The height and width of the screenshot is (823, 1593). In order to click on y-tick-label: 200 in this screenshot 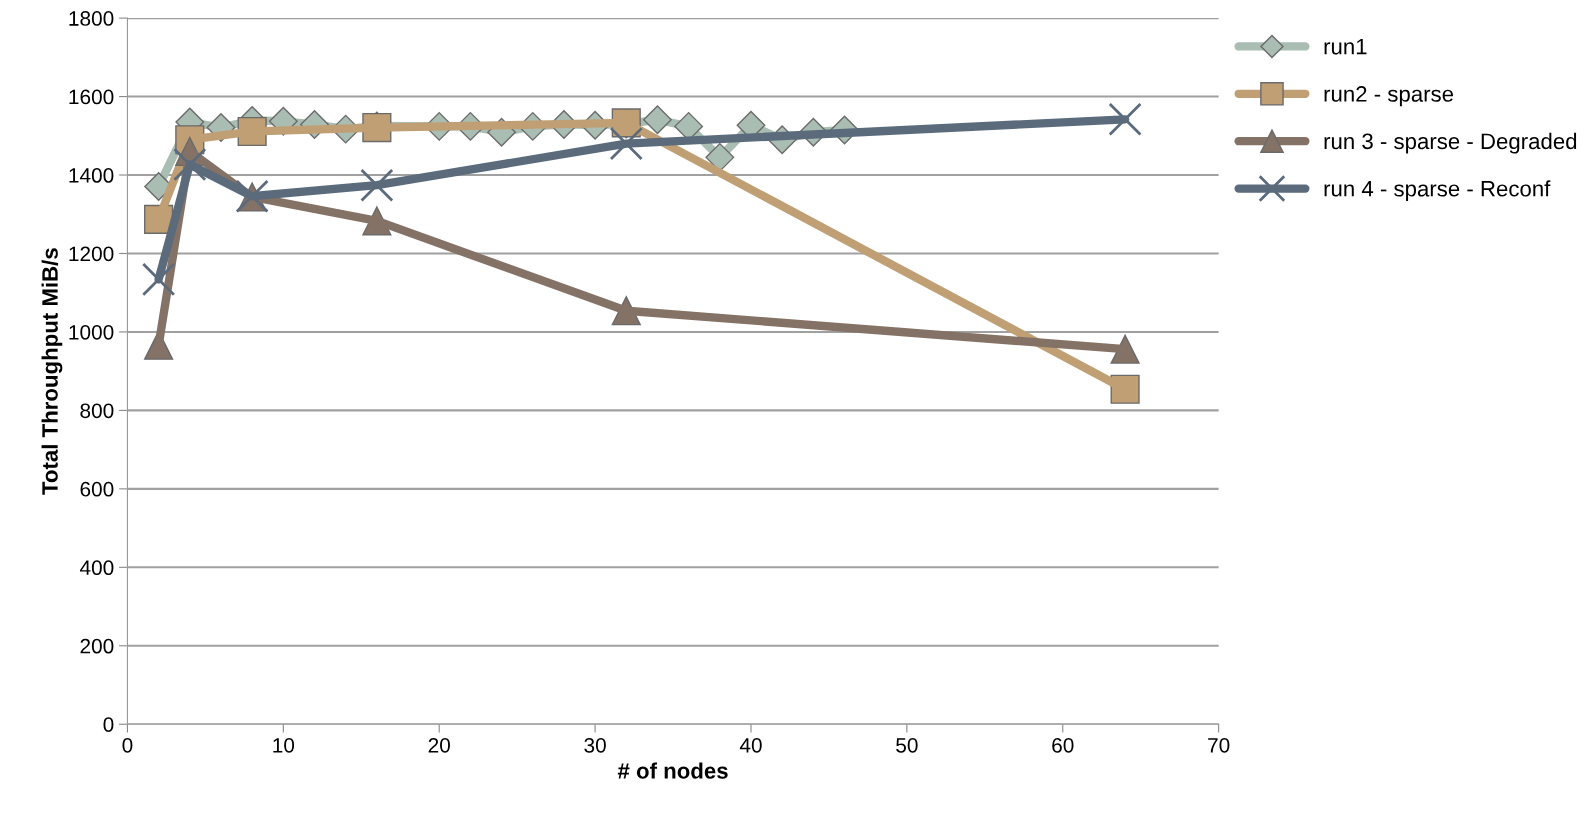, I will do `click(97, 646)`.